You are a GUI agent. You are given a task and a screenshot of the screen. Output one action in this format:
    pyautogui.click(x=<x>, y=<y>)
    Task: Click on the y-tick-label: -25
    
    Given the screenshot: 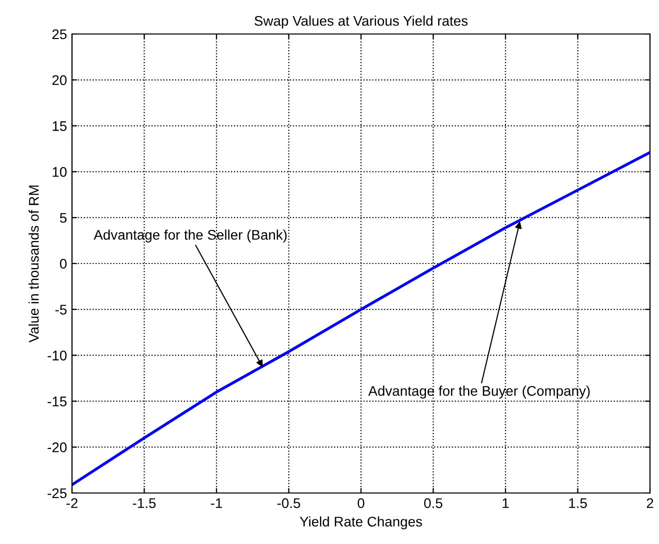 What is the action you would take?
    pyautogui.click(x=57, y=493)
    